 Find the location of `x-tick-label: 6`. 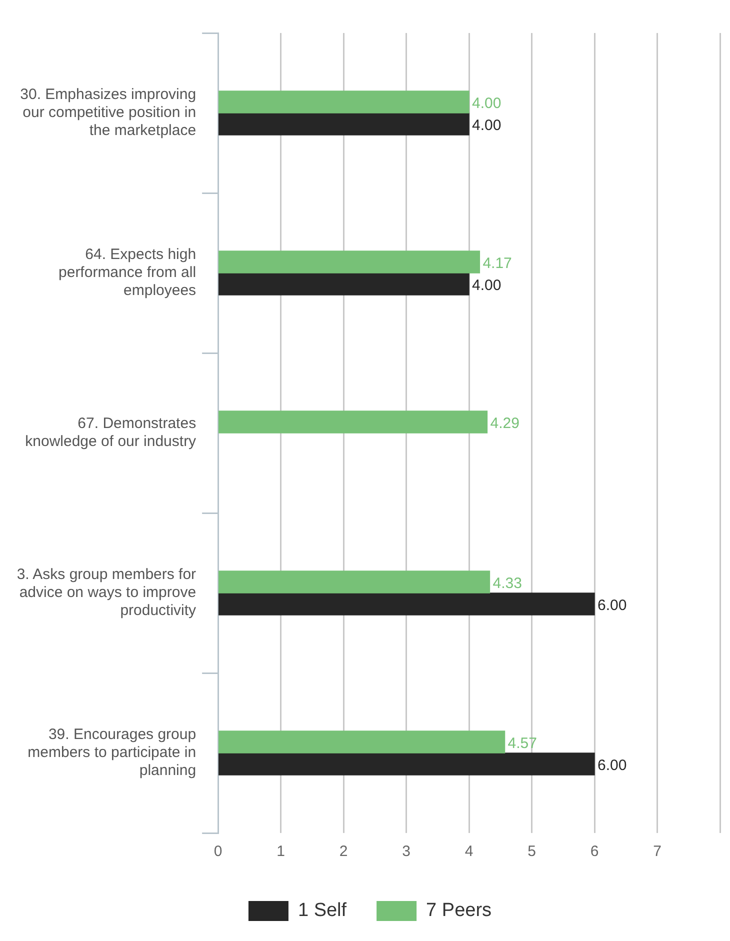

x-tick-label: 6 is located at coordinates (594, 851).